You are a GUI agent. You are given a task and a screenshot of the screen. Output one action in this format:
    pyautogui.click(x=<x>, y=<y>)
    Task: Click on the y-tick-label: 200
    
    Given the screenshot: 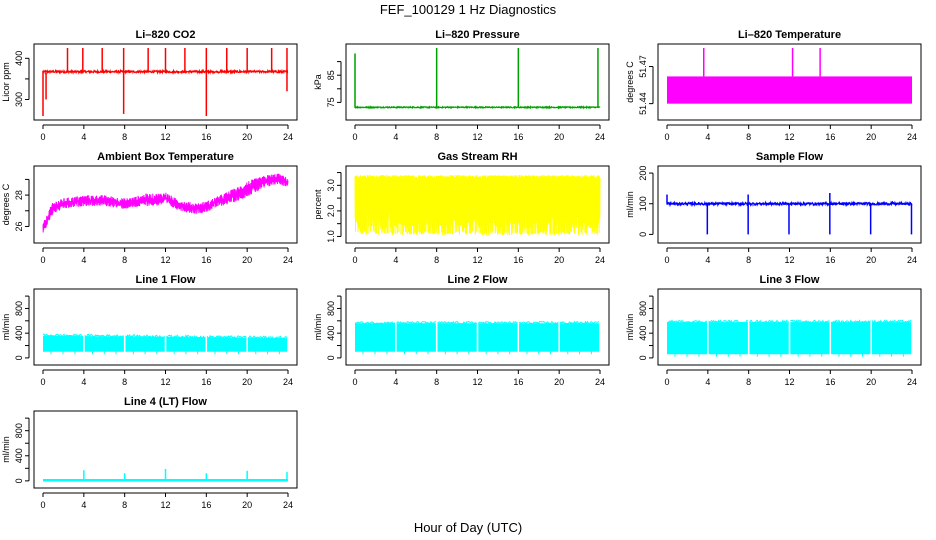 What is the action you would take?
    pyautogui.click(x=643, y=173)
    